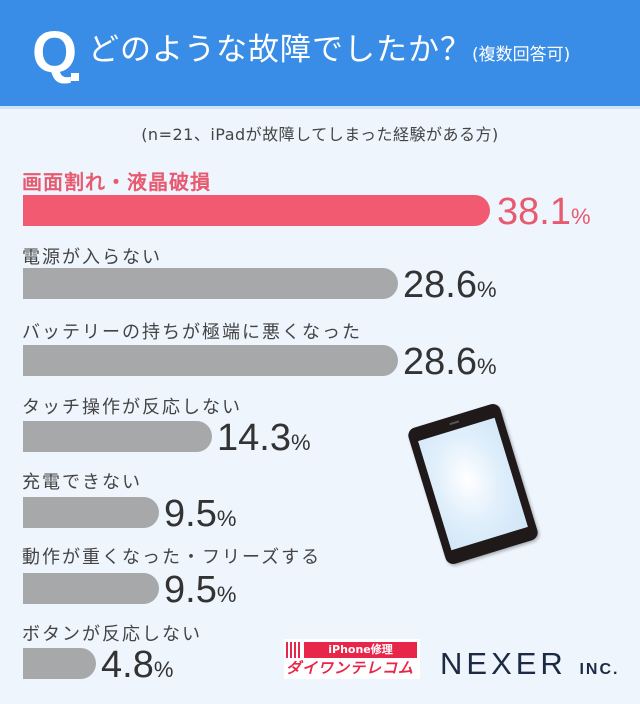 The image size is (640, 704). Describe the element at coordinates (599, 669) in the screenshot. I see `nexer-suffix: INC.` at that location.